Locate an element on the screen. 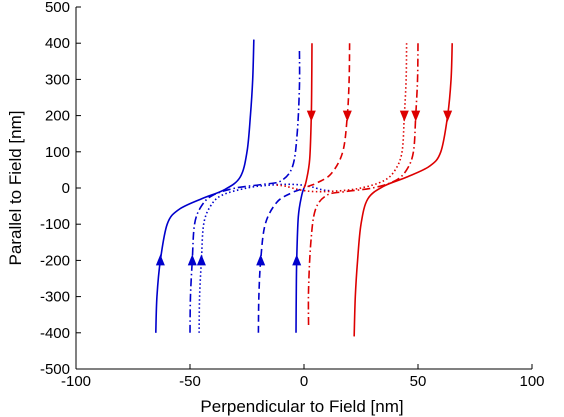  y-axis-label: Parallel to Field [nm] is located at coordinates (15, 188).